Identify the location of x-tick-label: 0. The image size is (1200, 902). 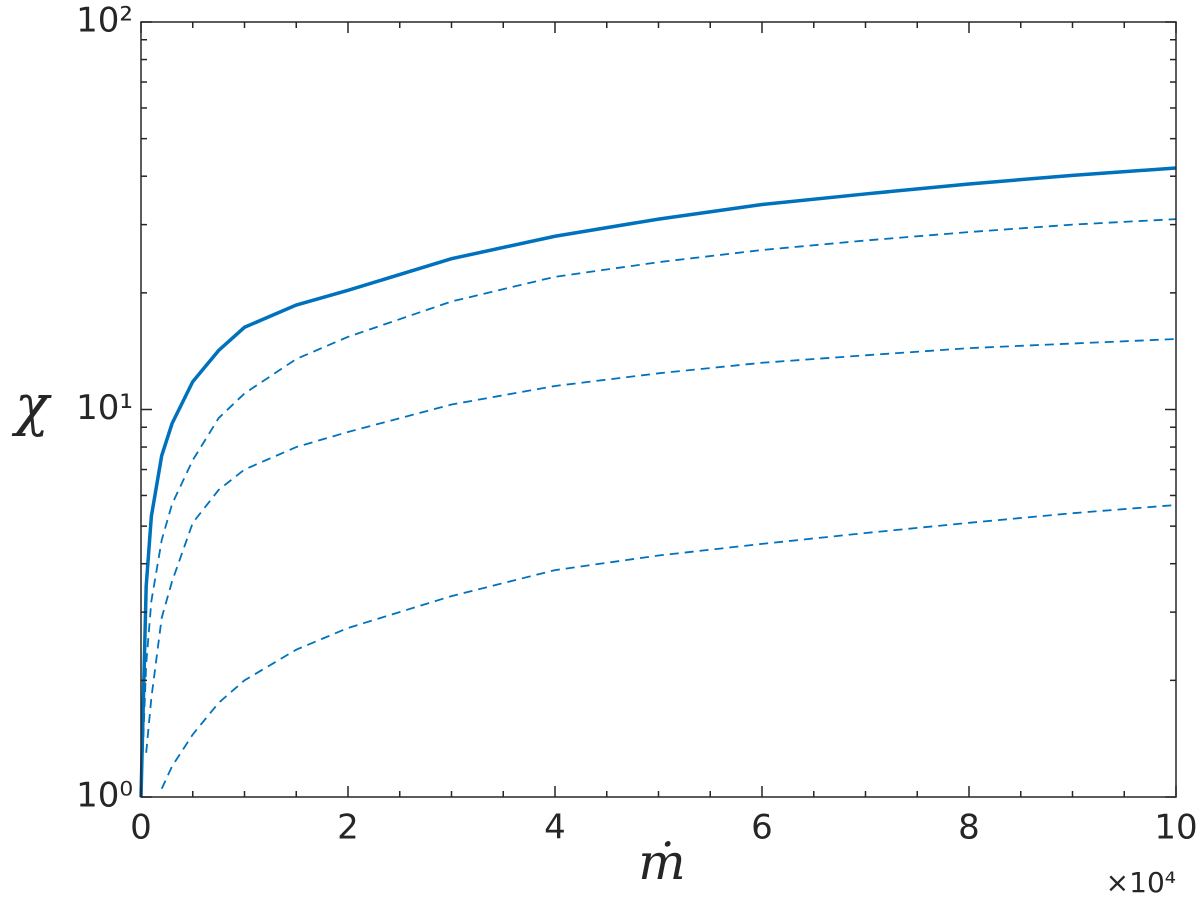
(141, 828).